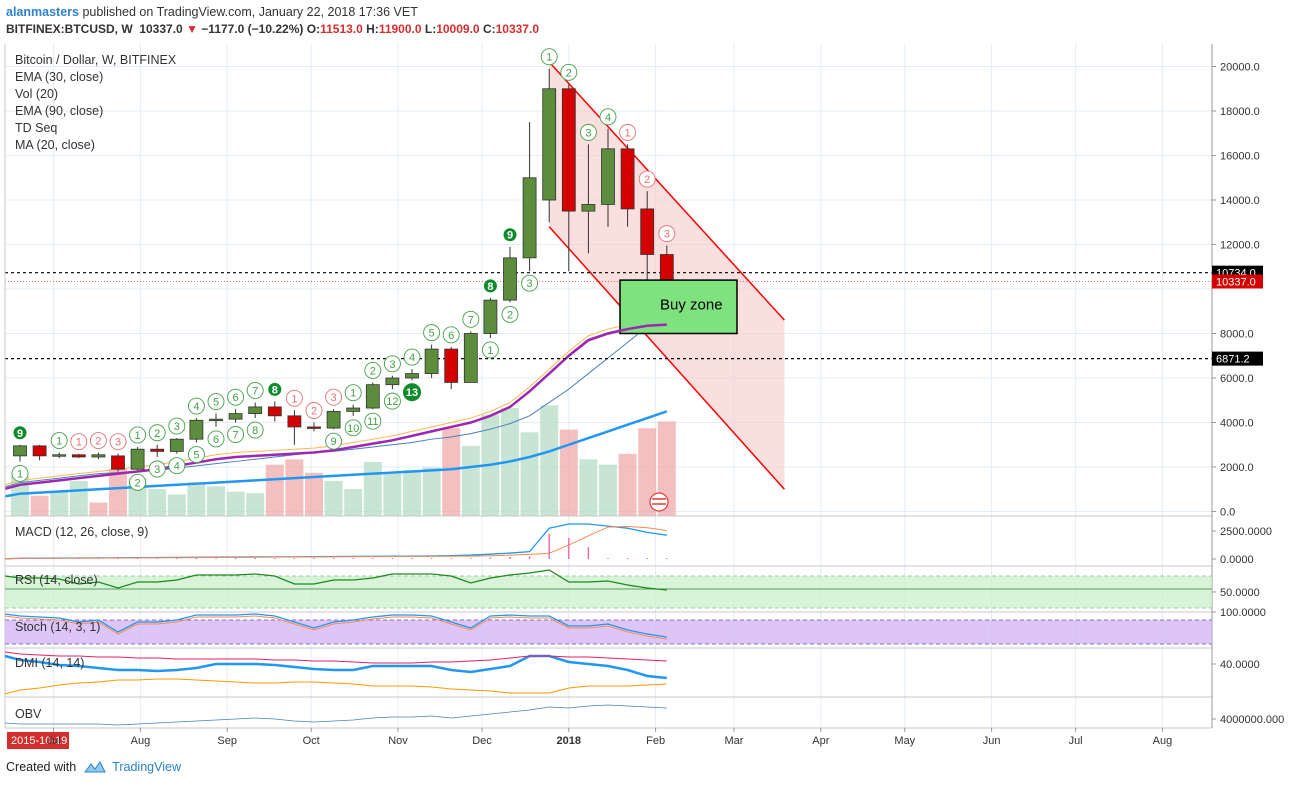  Describe the element at coordinates (1227, 513) in the screenshot. I see `price-tick-label: 0.0` at that location.